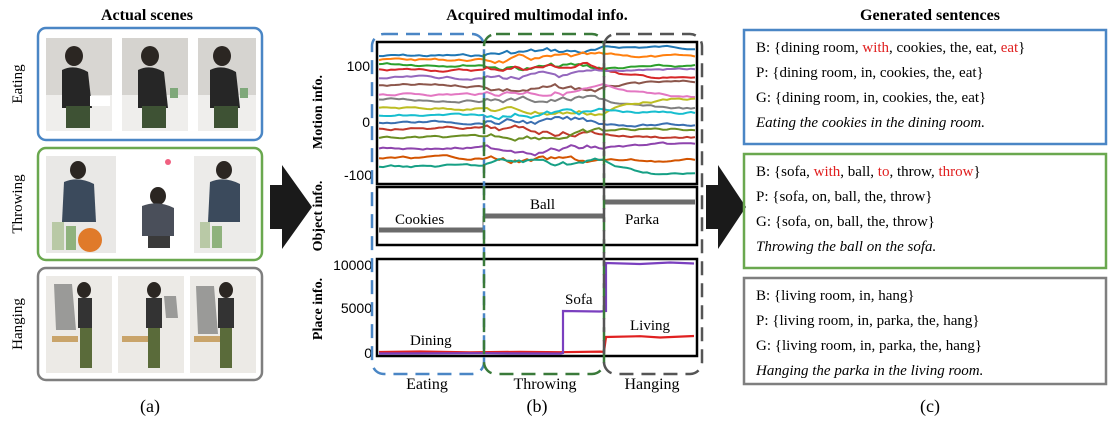  I want to click on panel-c-title: Generated sentences, so click(930, 15).